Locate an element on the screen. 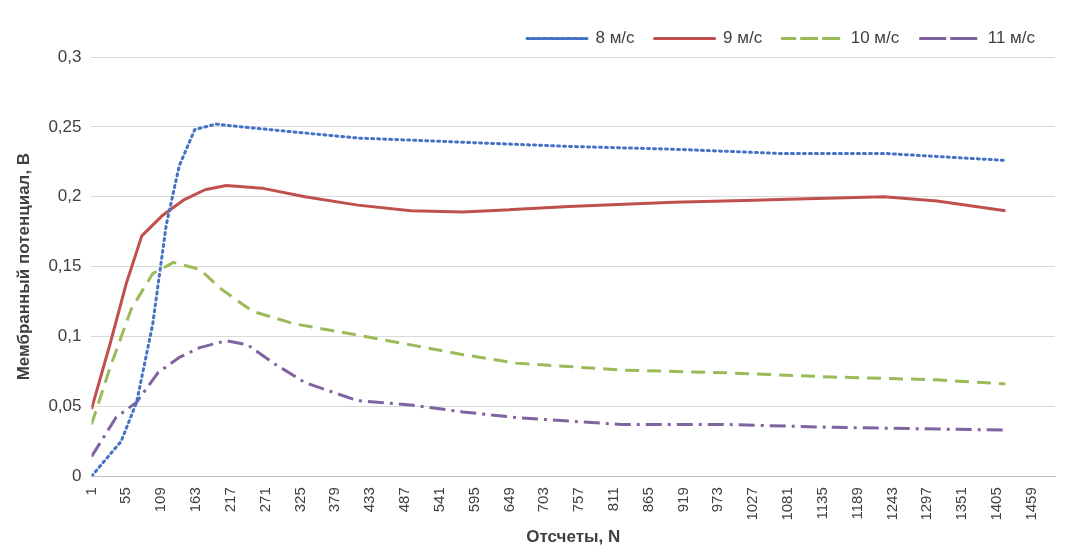 Image resolution: width=1065 pixels, height=556 pixels. x-tick-label: 1135 is located at coordinates (821, 503).